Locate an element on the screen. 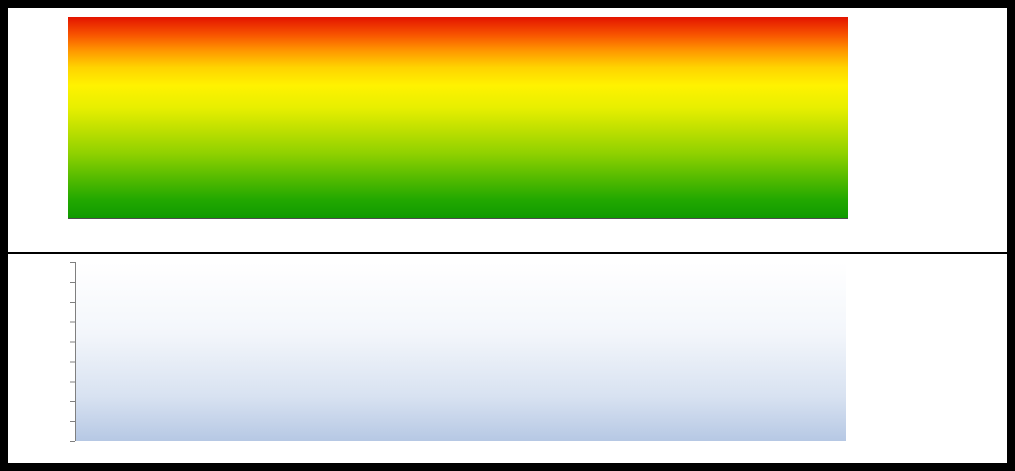 The height and width of the screenshot is (471, 1015). risk-y-axis-labels is located at coordinates (48, 117).